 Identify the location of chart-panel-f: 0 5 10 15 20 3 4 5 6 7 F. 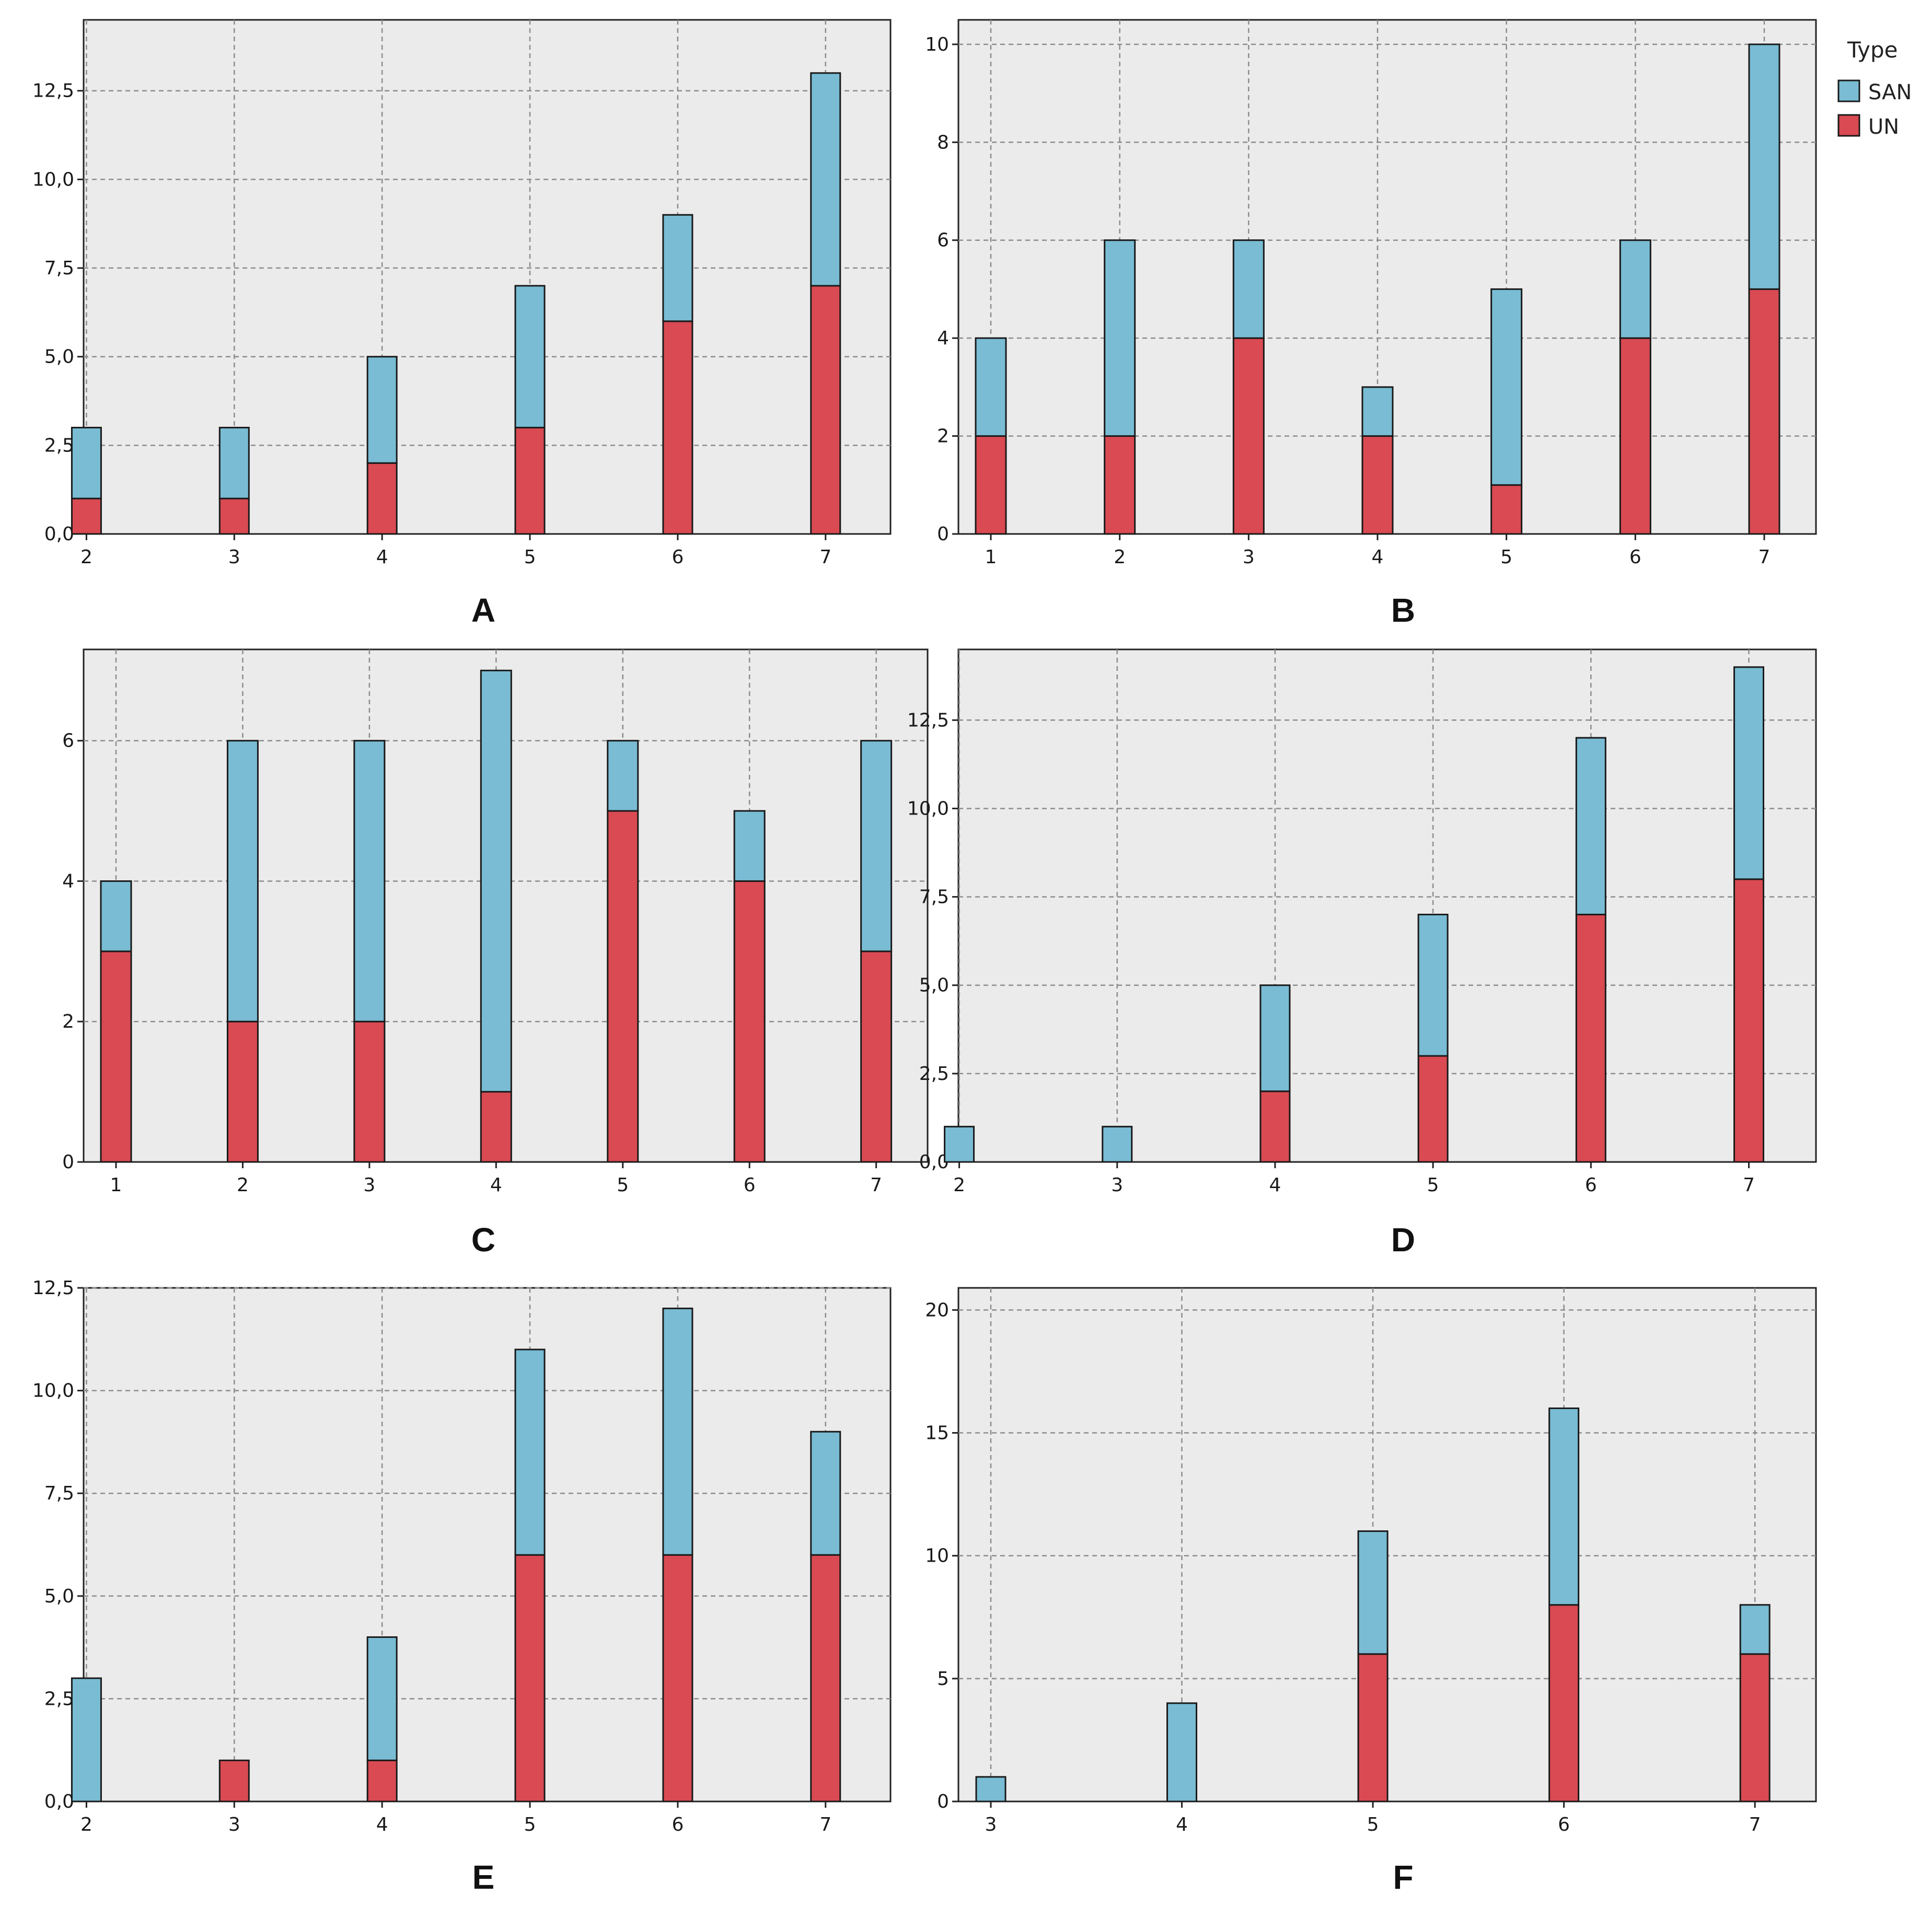
(1371, 1591).